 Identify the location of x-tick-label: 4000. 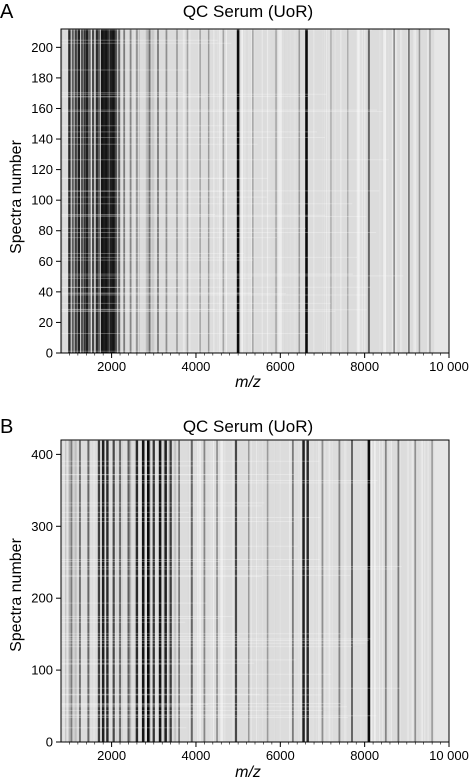
(195, 366).